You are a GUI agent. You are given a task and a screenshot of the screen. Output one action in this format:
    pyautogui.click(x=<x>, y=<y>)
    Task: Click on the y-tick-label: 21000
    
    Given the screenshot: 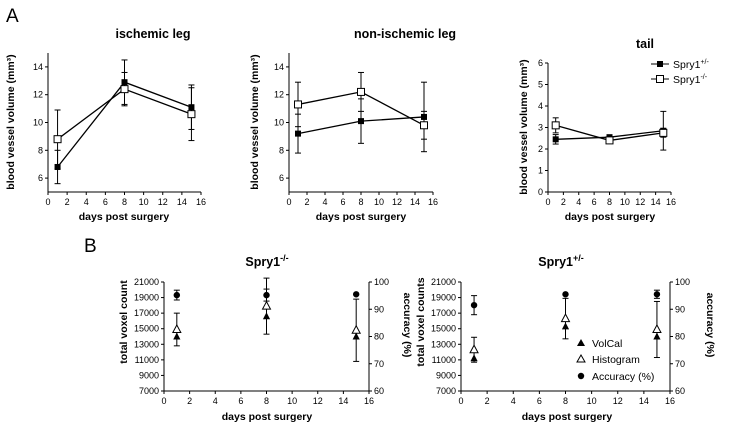 What is the action you would take?
    pyautogui.click(x=146, y=282)
    